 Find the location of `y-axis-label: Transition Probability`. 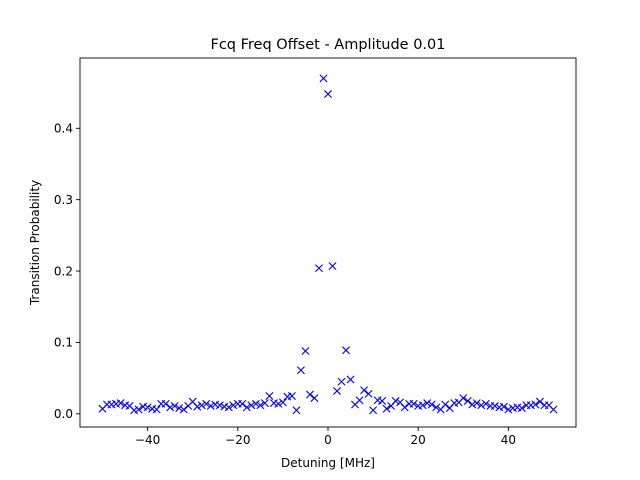

y-axis-label: Transition Probability is located at coordinates (35, 243).